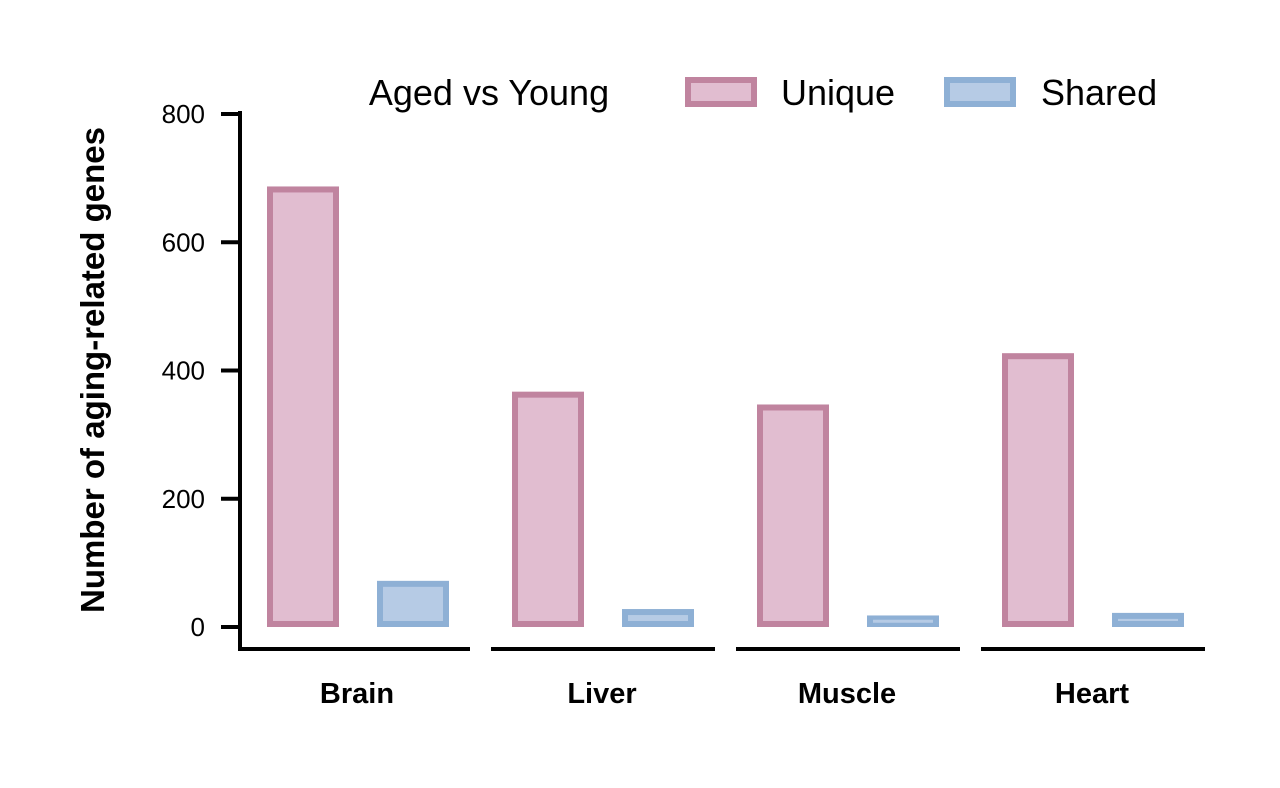 This screenshot has height=788, width=1280. Describe the element at coordinates (1148, 620) in the screenshot. I see `bar-shared-heart` at that location.